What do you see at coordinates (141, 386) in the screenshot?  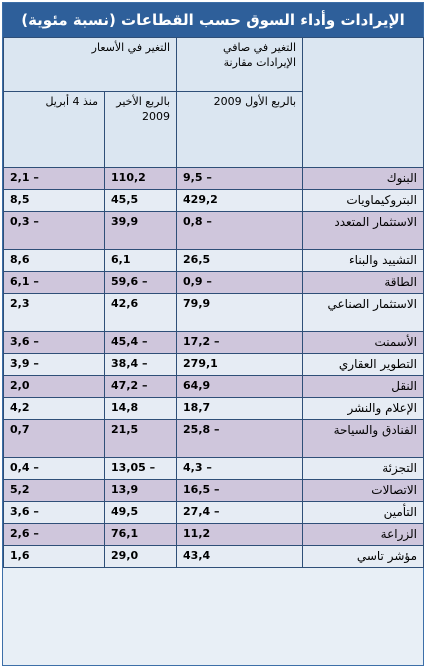 I see `last-quarter-cell: 47,2 –` at bounding box center [141, 386].